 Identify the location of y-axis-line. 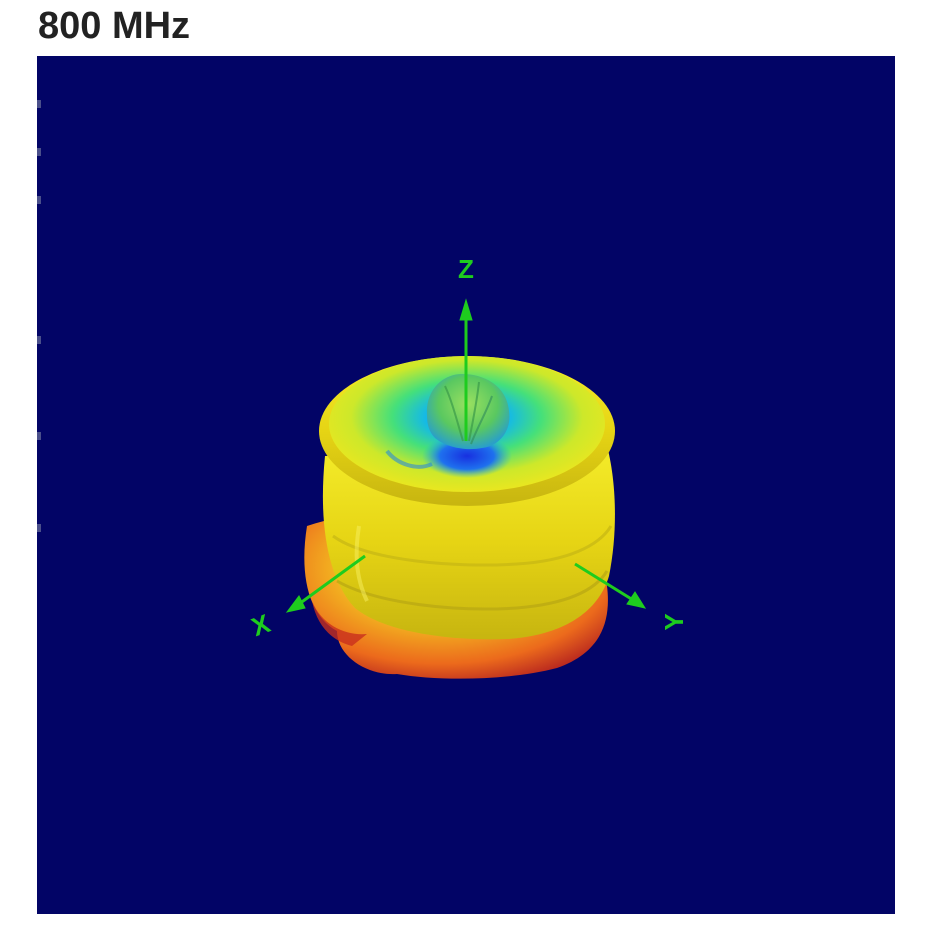
(604, 582).